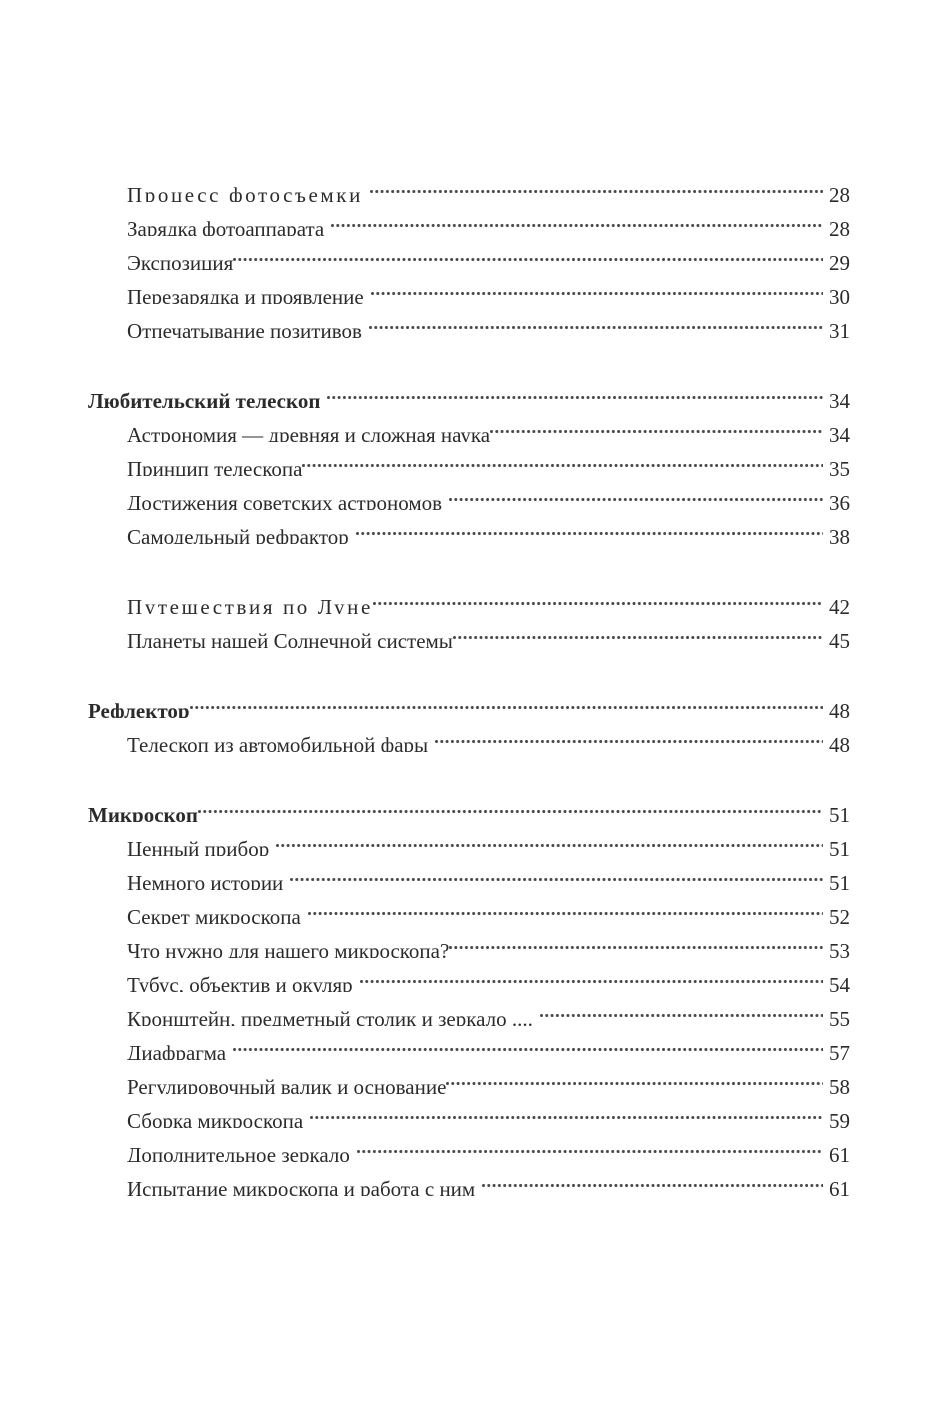 The image size is (932, 1416). Describe the element at coordinates (180, 260) in the screenshot. I see `toc-entry-title: Экспозиция` at that location.